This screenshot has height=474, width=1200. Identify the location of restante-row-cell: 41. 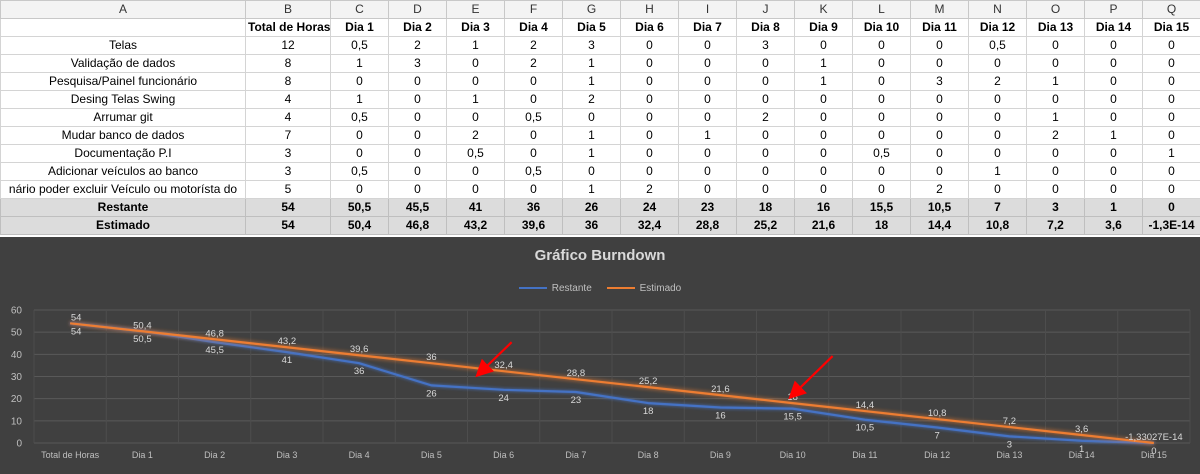
(475, 207).